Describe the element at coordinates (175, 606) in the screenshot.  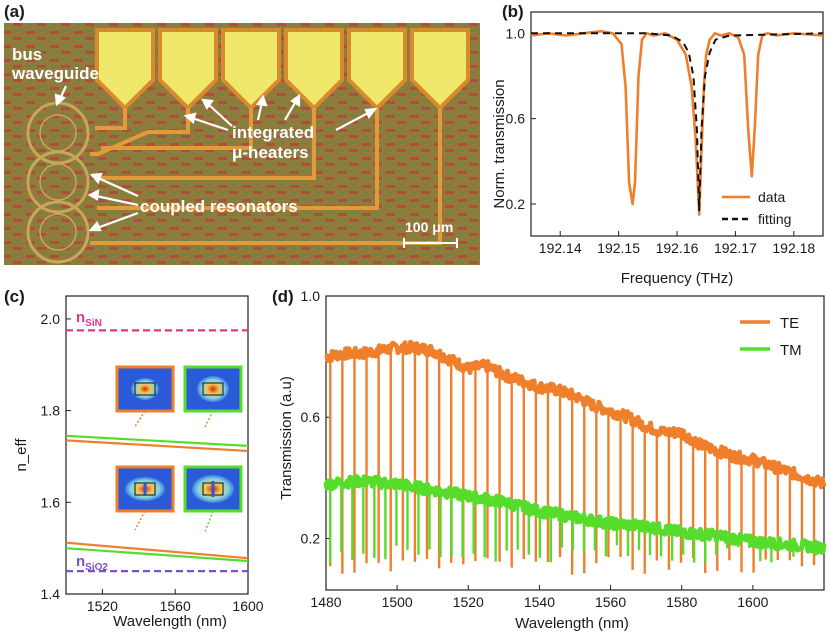
I see `c1-xtick-label: 1560` at that location.